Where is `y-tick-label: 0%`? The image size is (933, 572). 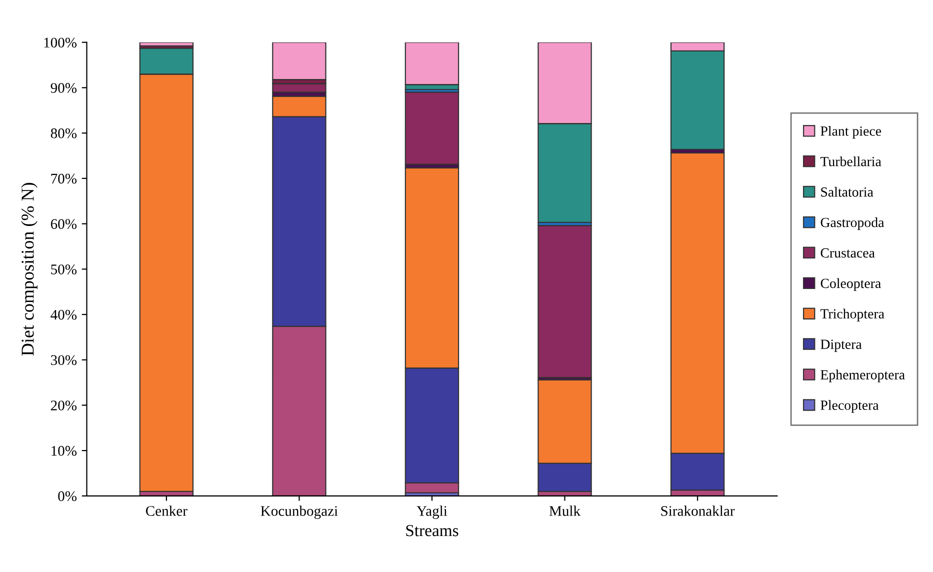
y-tick-label: 0% is located at coordinates (67, 496).